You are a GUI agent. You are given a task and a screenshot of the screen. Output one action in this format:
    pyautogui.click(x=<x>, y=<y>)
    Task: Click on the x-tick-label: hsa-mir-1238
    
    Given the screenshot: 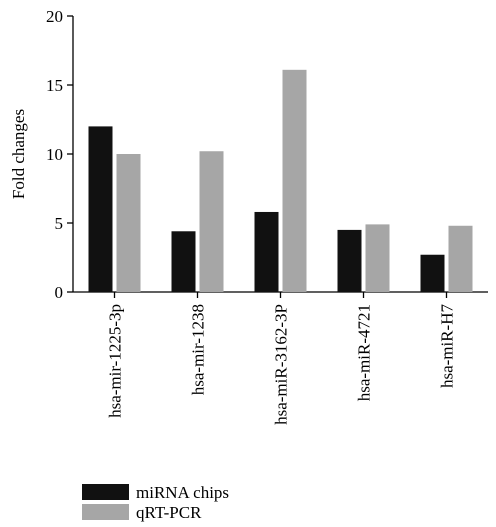 What is the action you would take?
    pyautogui.click(x=198, y=349)
    